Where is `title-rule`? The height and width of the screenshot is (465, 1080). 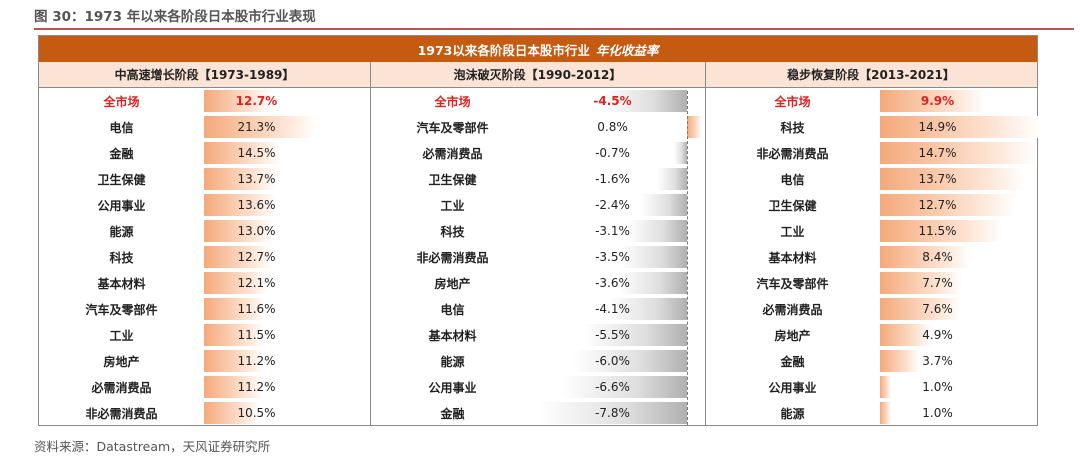
title-rule is located at coordinates (554, 29).